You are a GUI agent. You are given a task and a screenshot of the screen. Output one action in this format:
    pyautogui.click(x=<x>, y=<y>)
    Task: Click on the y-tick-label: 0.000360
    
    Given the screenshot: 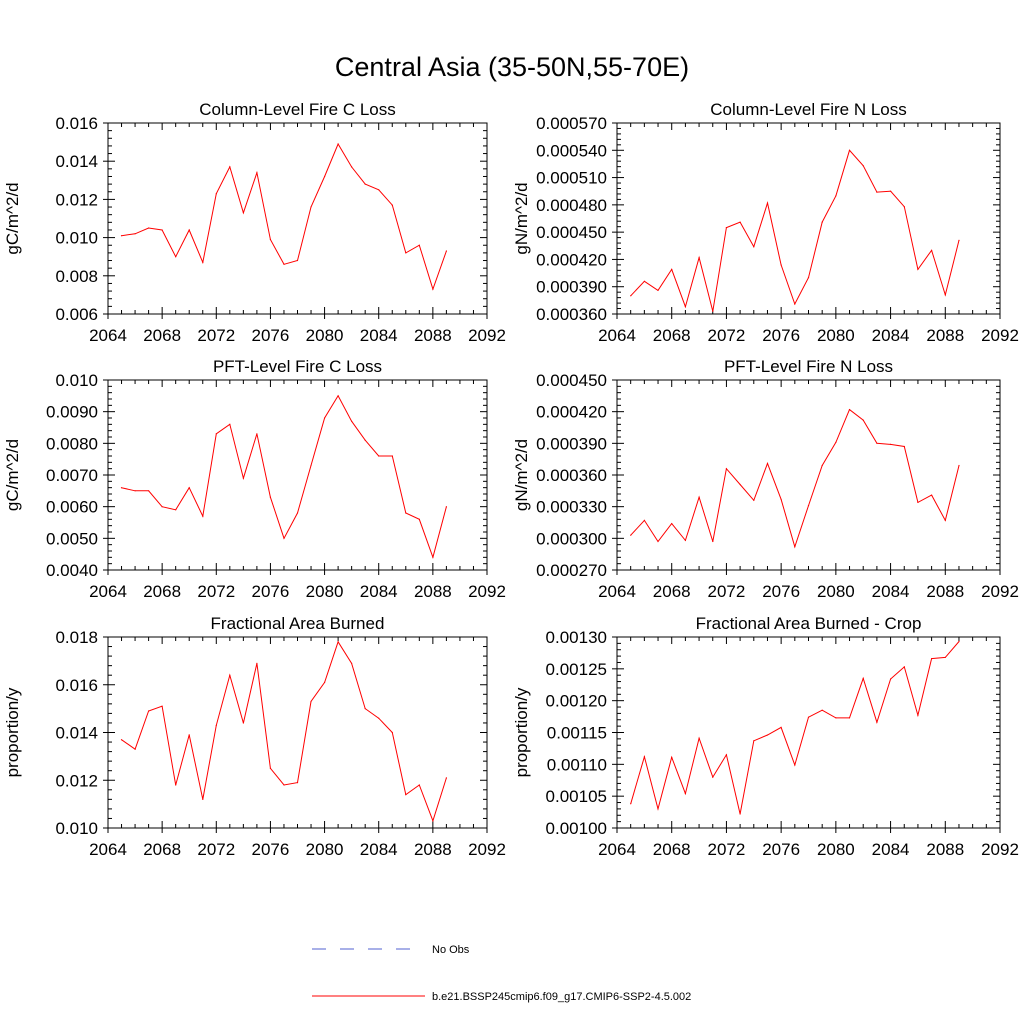 What is the action you would take?
    pyautogui.click(x=571, y=475)
    